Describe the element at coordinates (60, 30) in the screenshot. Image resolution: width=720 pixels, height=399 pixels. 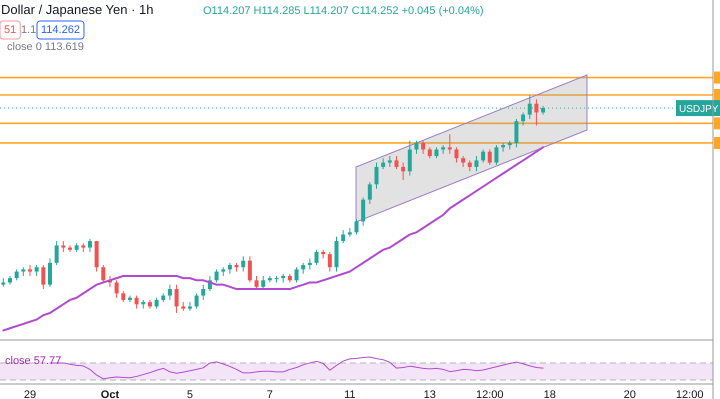
I see `text: 114.262` at that location.